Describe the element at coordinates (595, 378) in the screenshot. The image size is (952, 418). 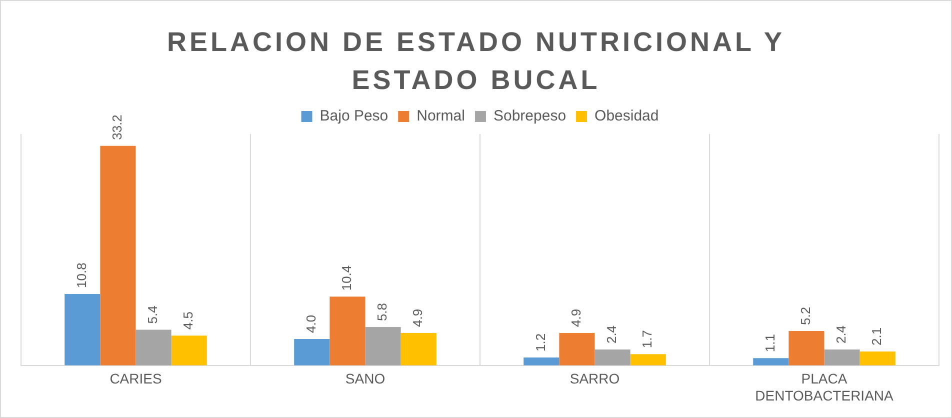
I see `x-tick-label: SARRO` at that location.